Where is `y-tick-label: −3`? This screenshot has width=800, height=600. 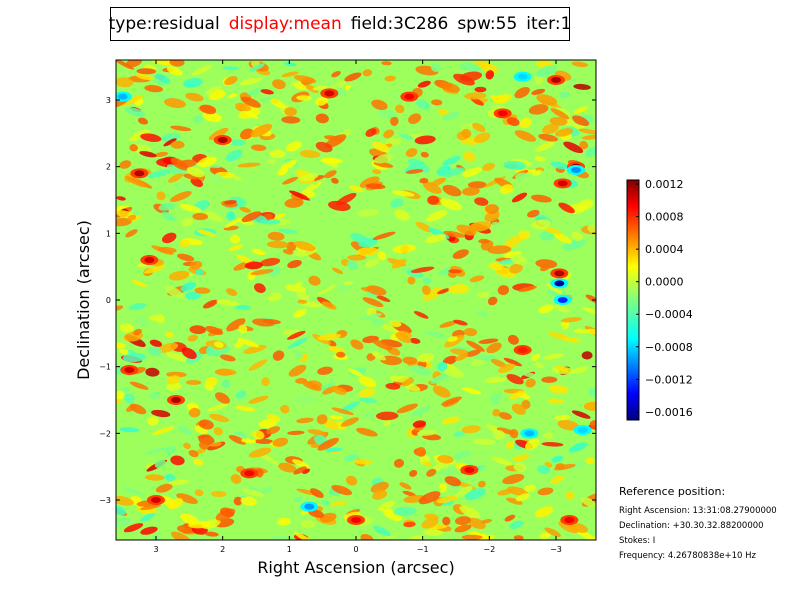
y-tick-label: −3 is located at coordinates (105, 500).